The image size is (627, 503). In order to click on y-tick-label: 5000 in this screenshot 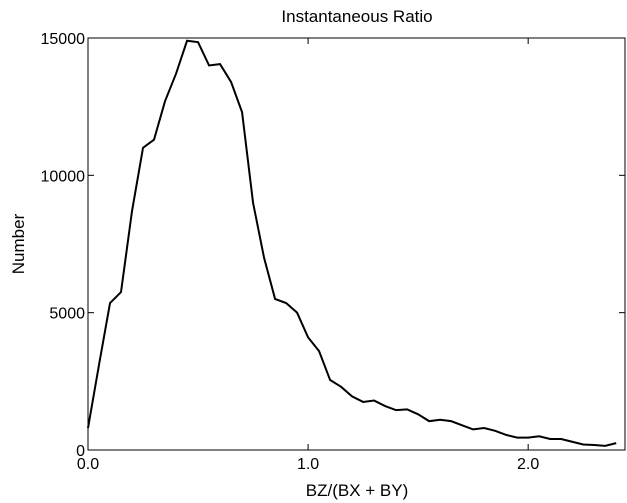, I will do `click(67, 314)`.